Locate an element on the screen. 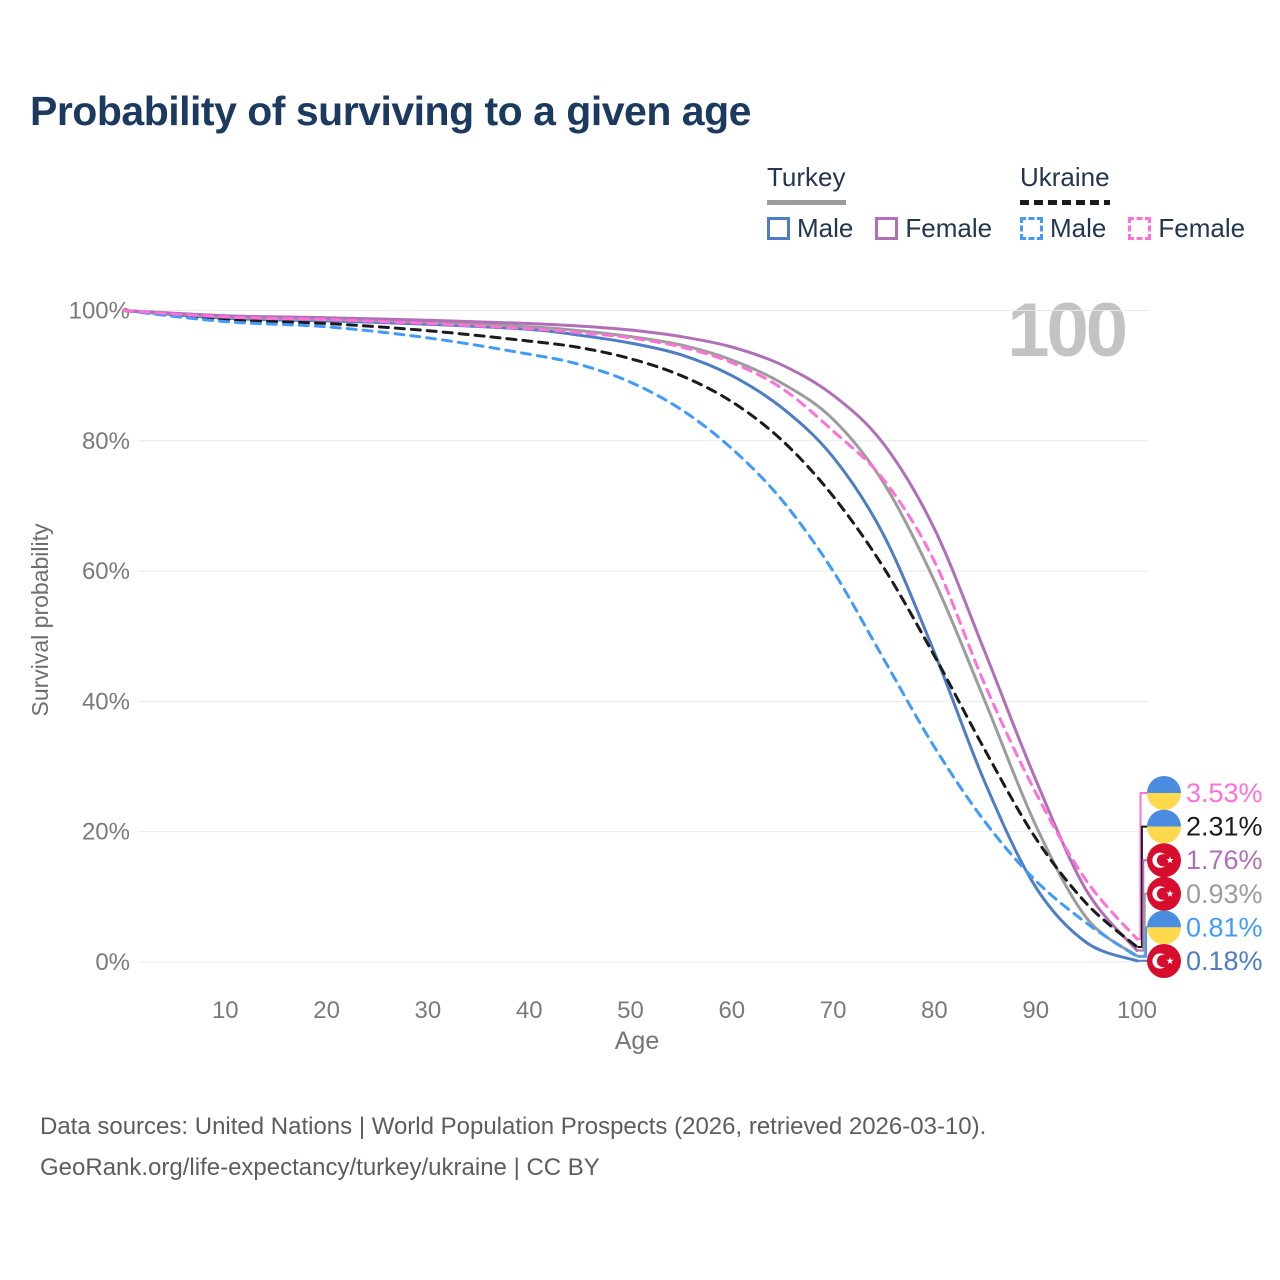 Image resolution: width=1280 pixels, height=1280 pixels. y-axis-title: Survival probability is located at coordinates (40, 620).